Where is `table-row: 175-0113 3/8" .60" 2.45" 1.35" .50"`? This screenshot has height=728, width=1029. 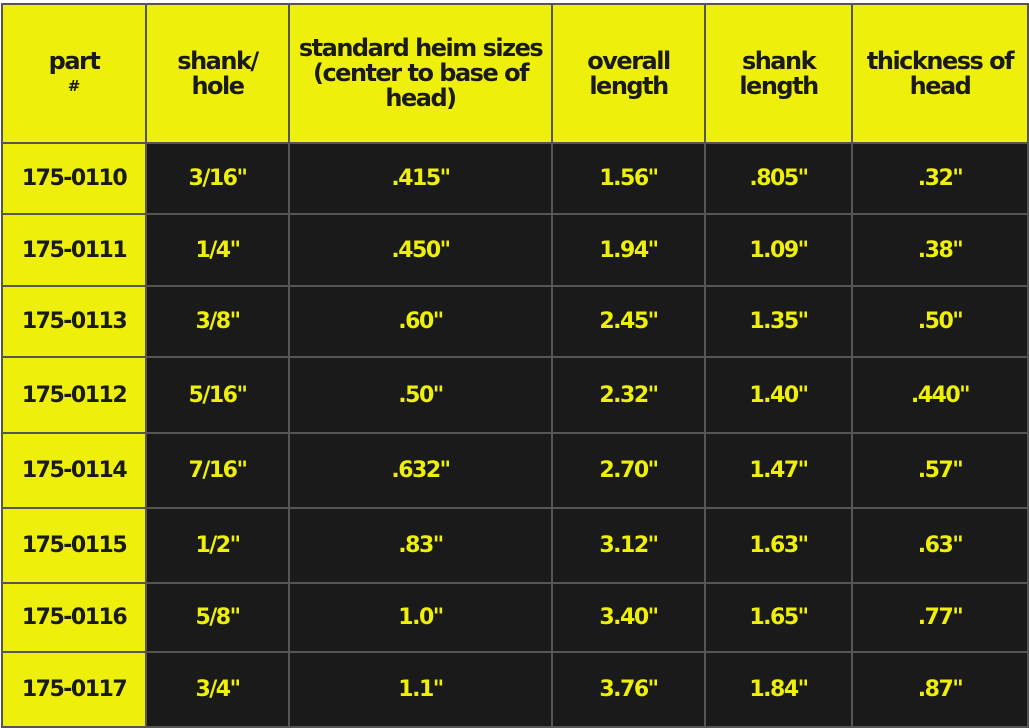
table-row: 175-0113 3/8" .60" 2.45" 1.35" .50" is located at coordinates (515, 321).